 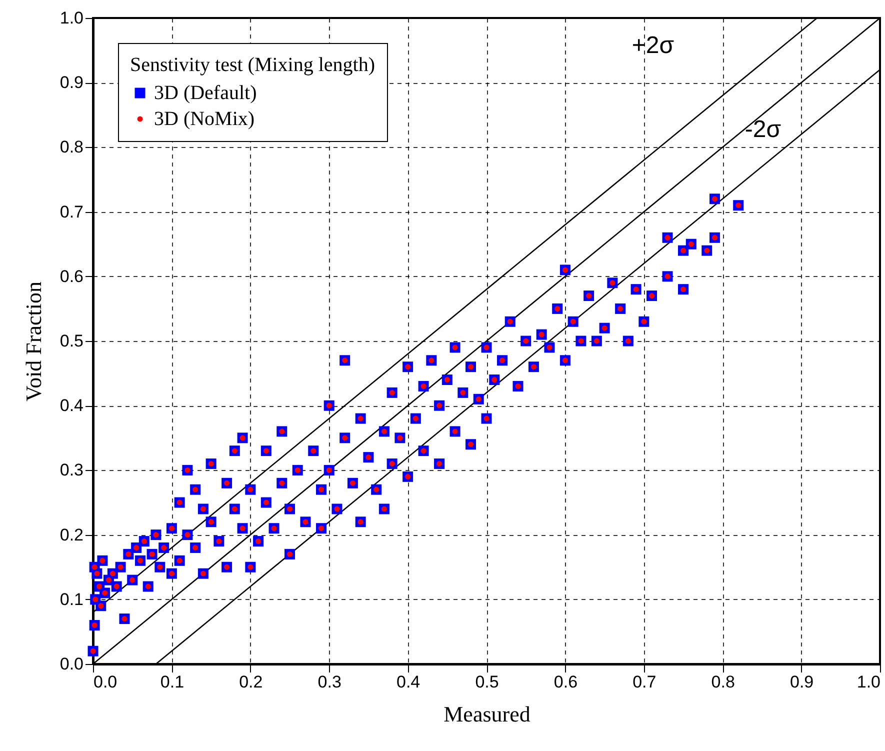 What do you see at coordinates (251, 682) in the screenshot?
I see `x-tick-label: 0.2` at bounding box center [251, 682].